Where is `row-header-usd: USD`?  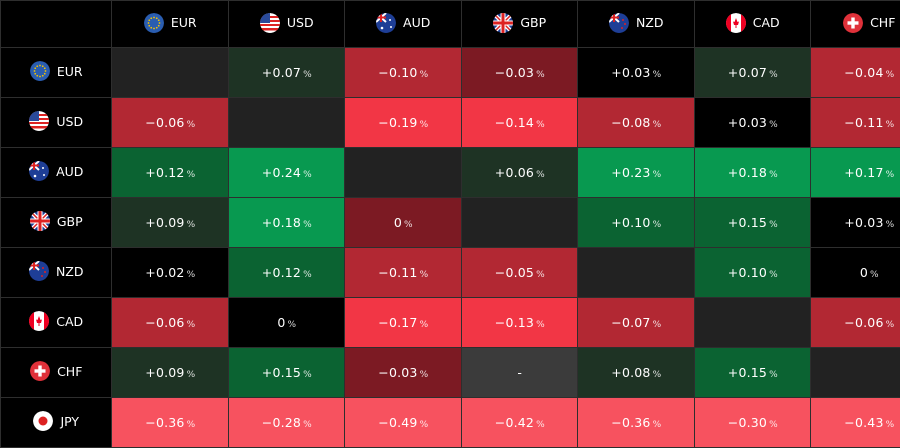 row-header-usd: USD is located at coordinates (56, 123).